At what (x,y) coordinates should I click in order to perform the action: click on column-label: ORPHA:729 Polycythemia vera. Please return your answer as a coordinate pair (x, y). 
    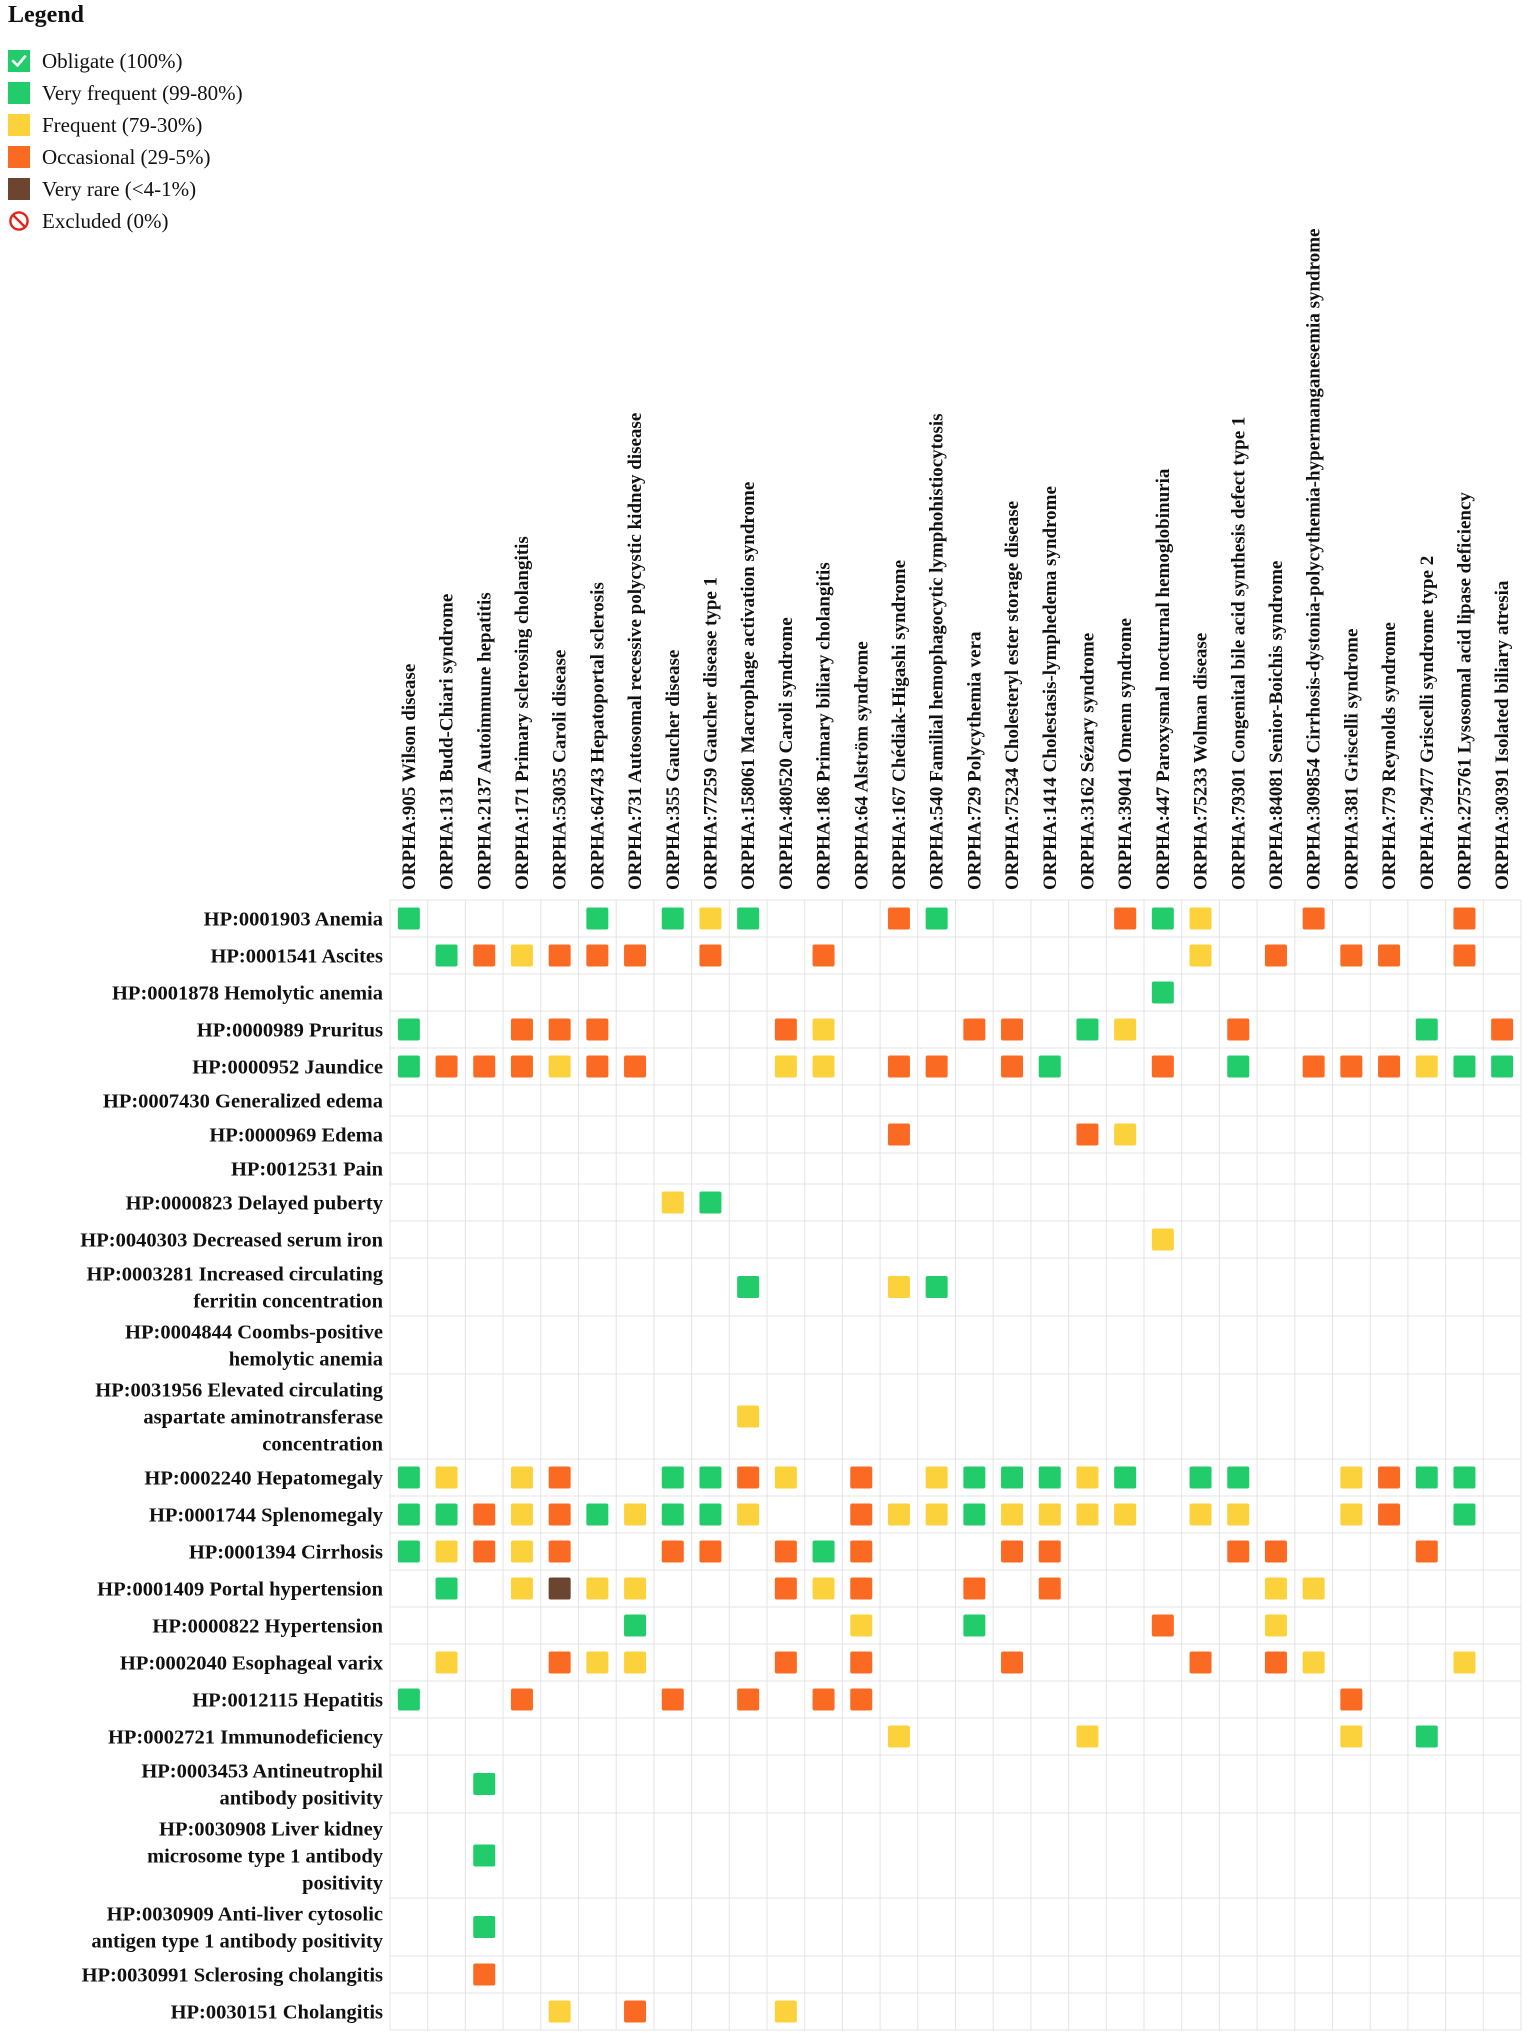
    Looking at the image, I should click on (974, 760).